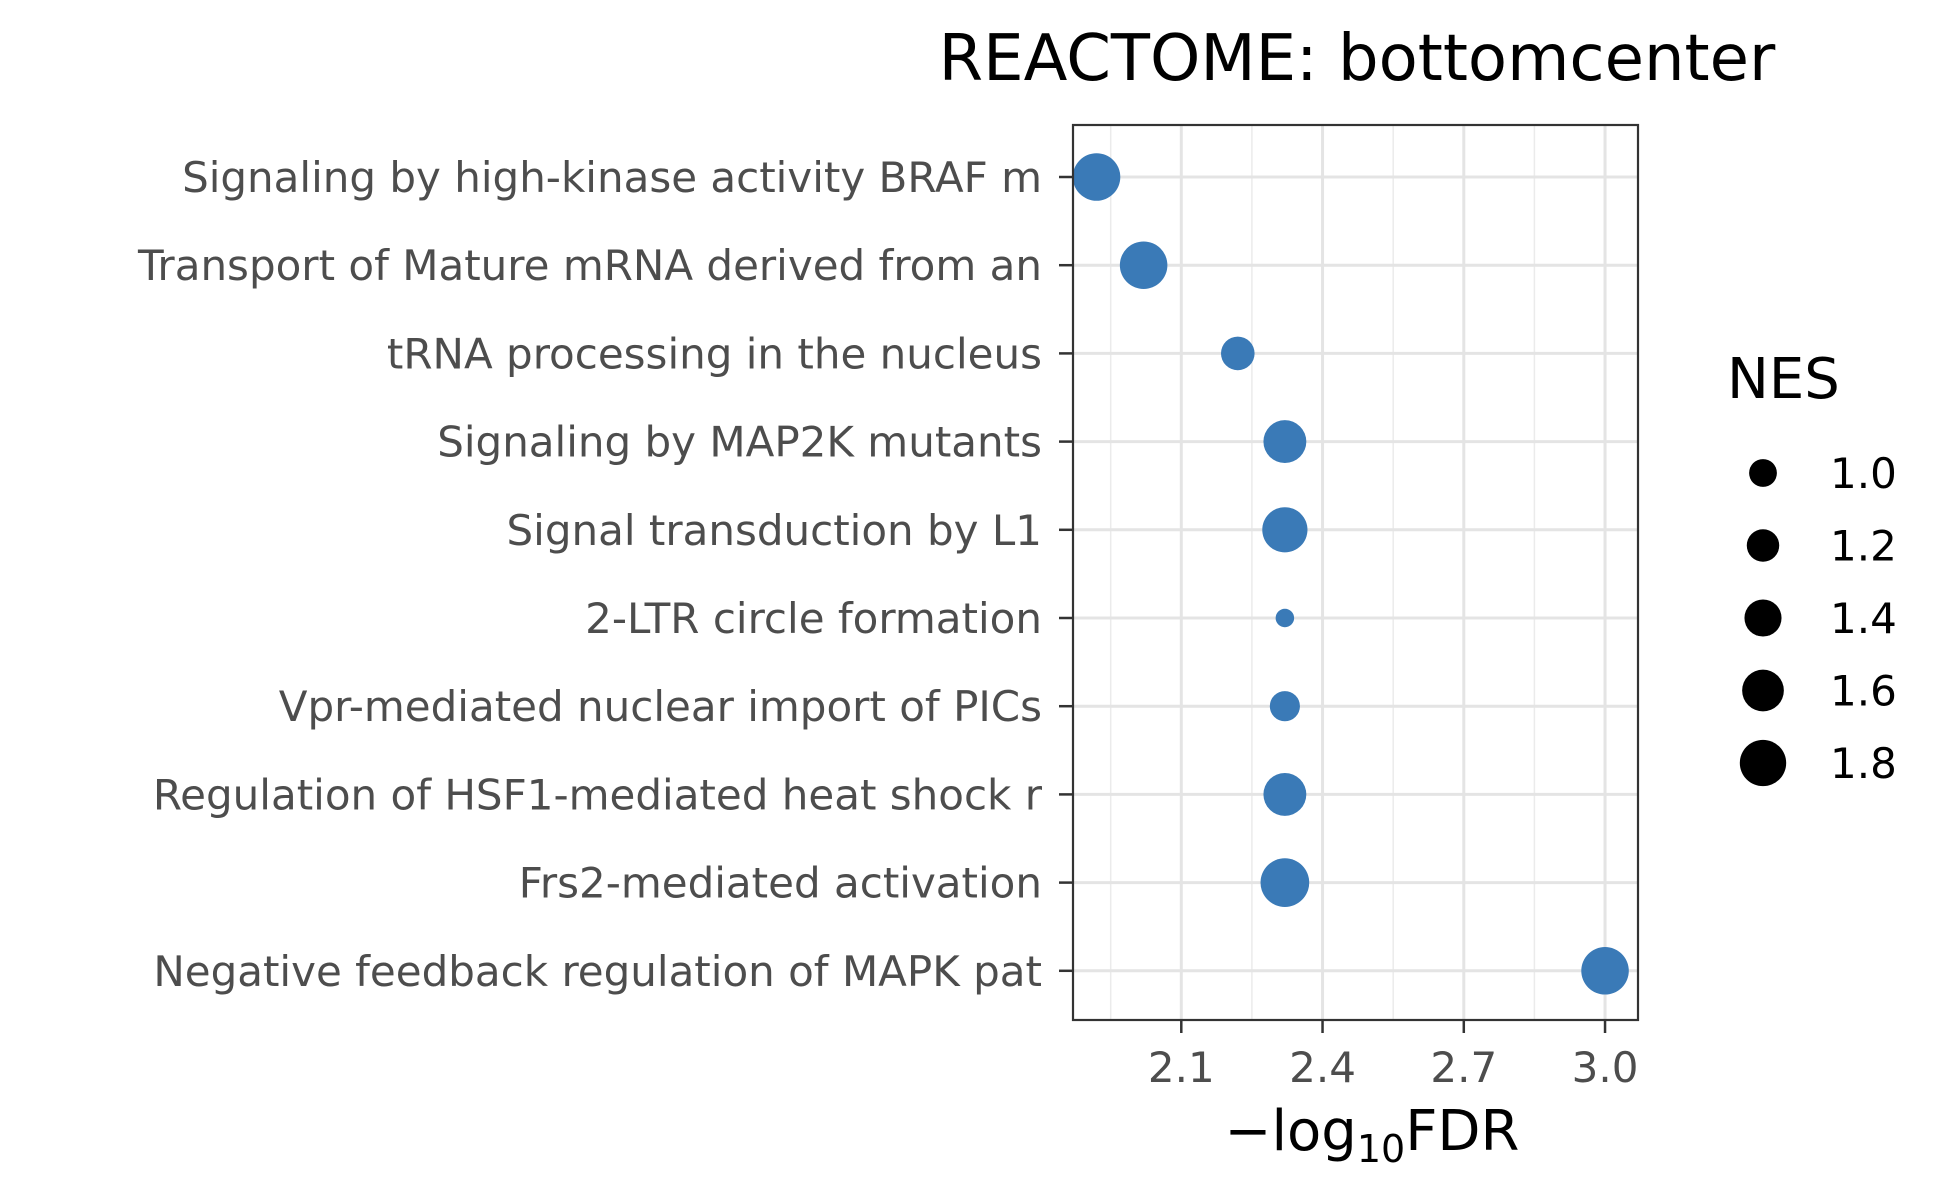 Image resolution: width=1950 pixels, height=1200 pixels. What do you see at coordinates (813, 618) in the screenshot?
I see `y-tick-label: 2-LTR circle formation` at bounding box center [813, 618].